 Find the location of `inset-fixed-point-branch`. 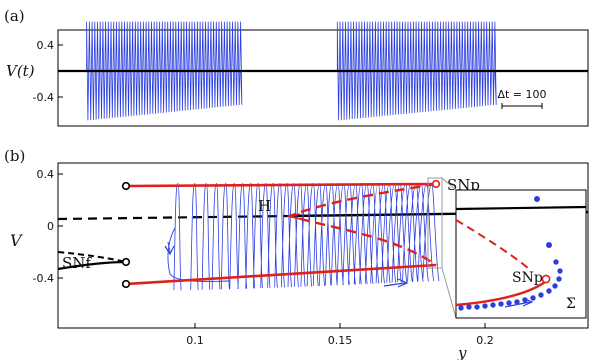

inset-fixed-point-branch is located at coordinates (521, 208).